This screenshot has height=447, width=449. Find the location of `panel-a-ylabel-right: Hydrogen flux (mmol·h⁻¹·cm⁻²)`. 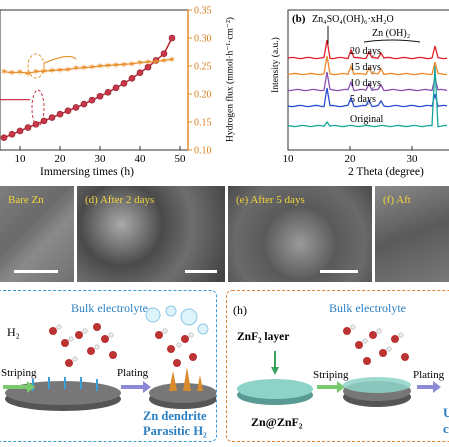

panel-a-ylabel-right: Hydrogen flux (mmol·h⁻¹·cm⁻²) is located at coordinates (230, 79).